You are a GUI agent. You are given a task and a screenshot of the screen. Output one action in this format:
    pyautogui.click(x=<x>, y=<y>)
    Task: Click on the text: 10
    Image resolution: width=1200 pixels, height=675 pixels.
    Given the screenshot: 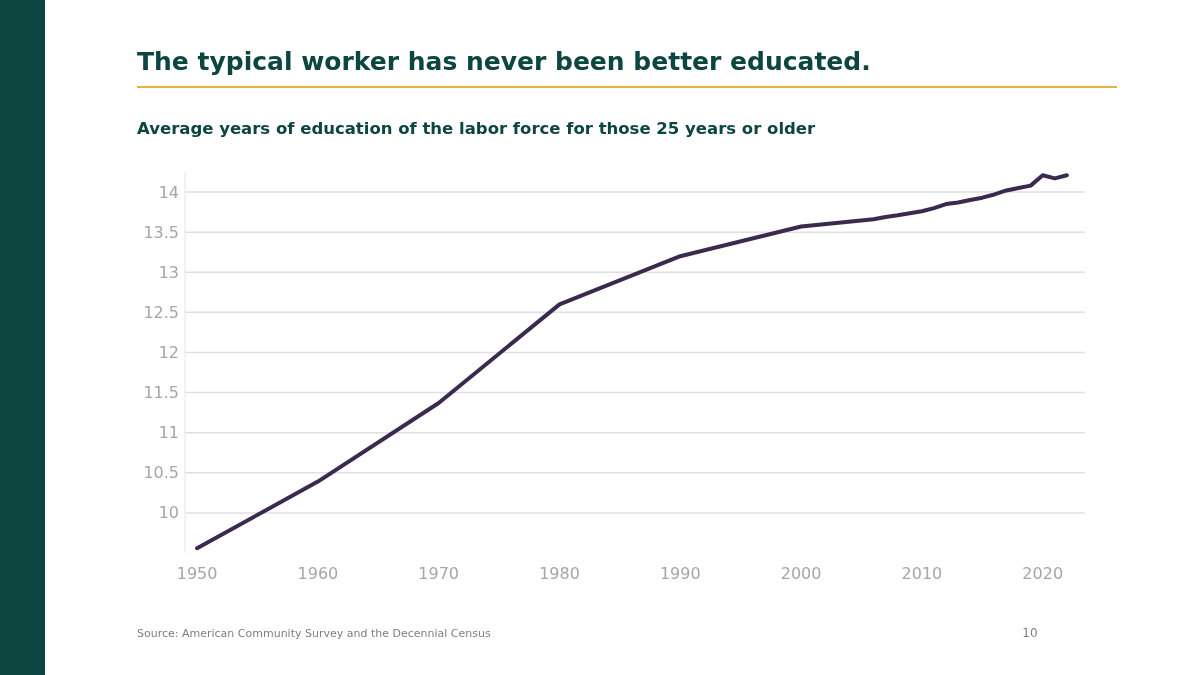 What is the action you would take?
    pyautogui.click(x=1030, y=633)
    